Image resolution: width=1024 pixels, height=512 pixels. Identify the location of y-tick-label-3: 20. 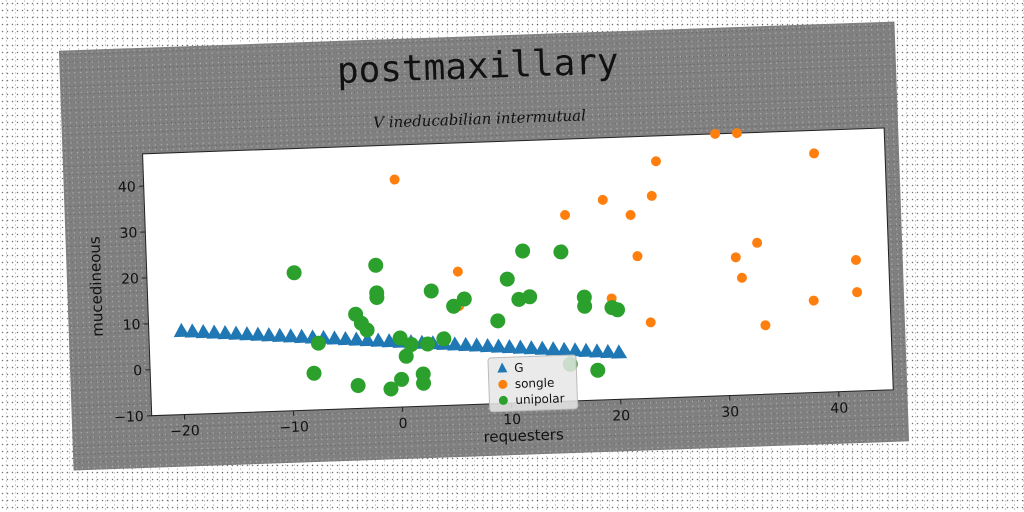
(130, 279).